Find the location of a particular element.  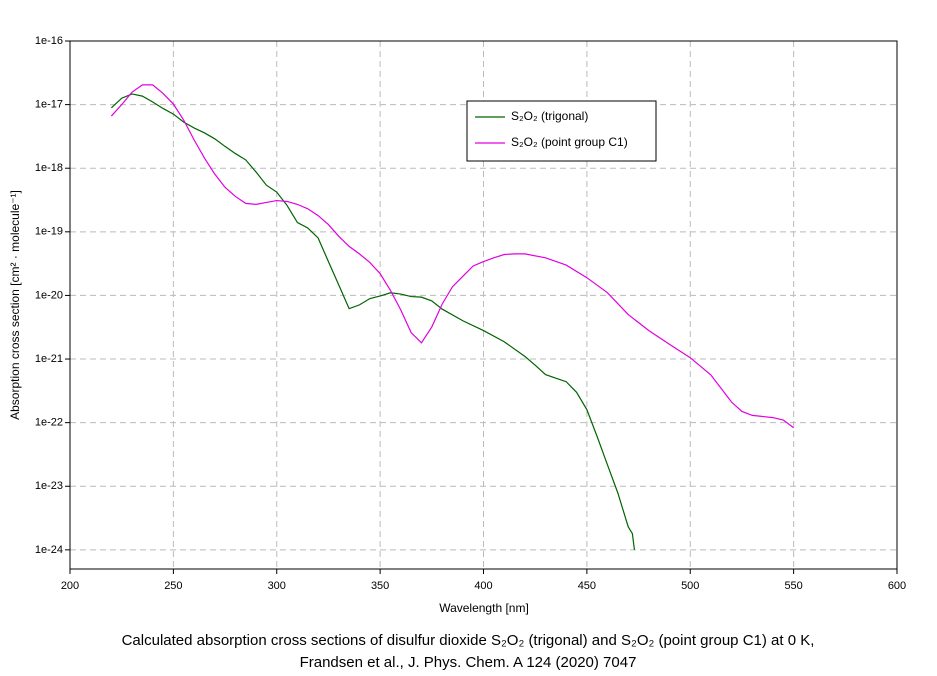

x-tick-label: 250 is located at coordinates (173, 586).